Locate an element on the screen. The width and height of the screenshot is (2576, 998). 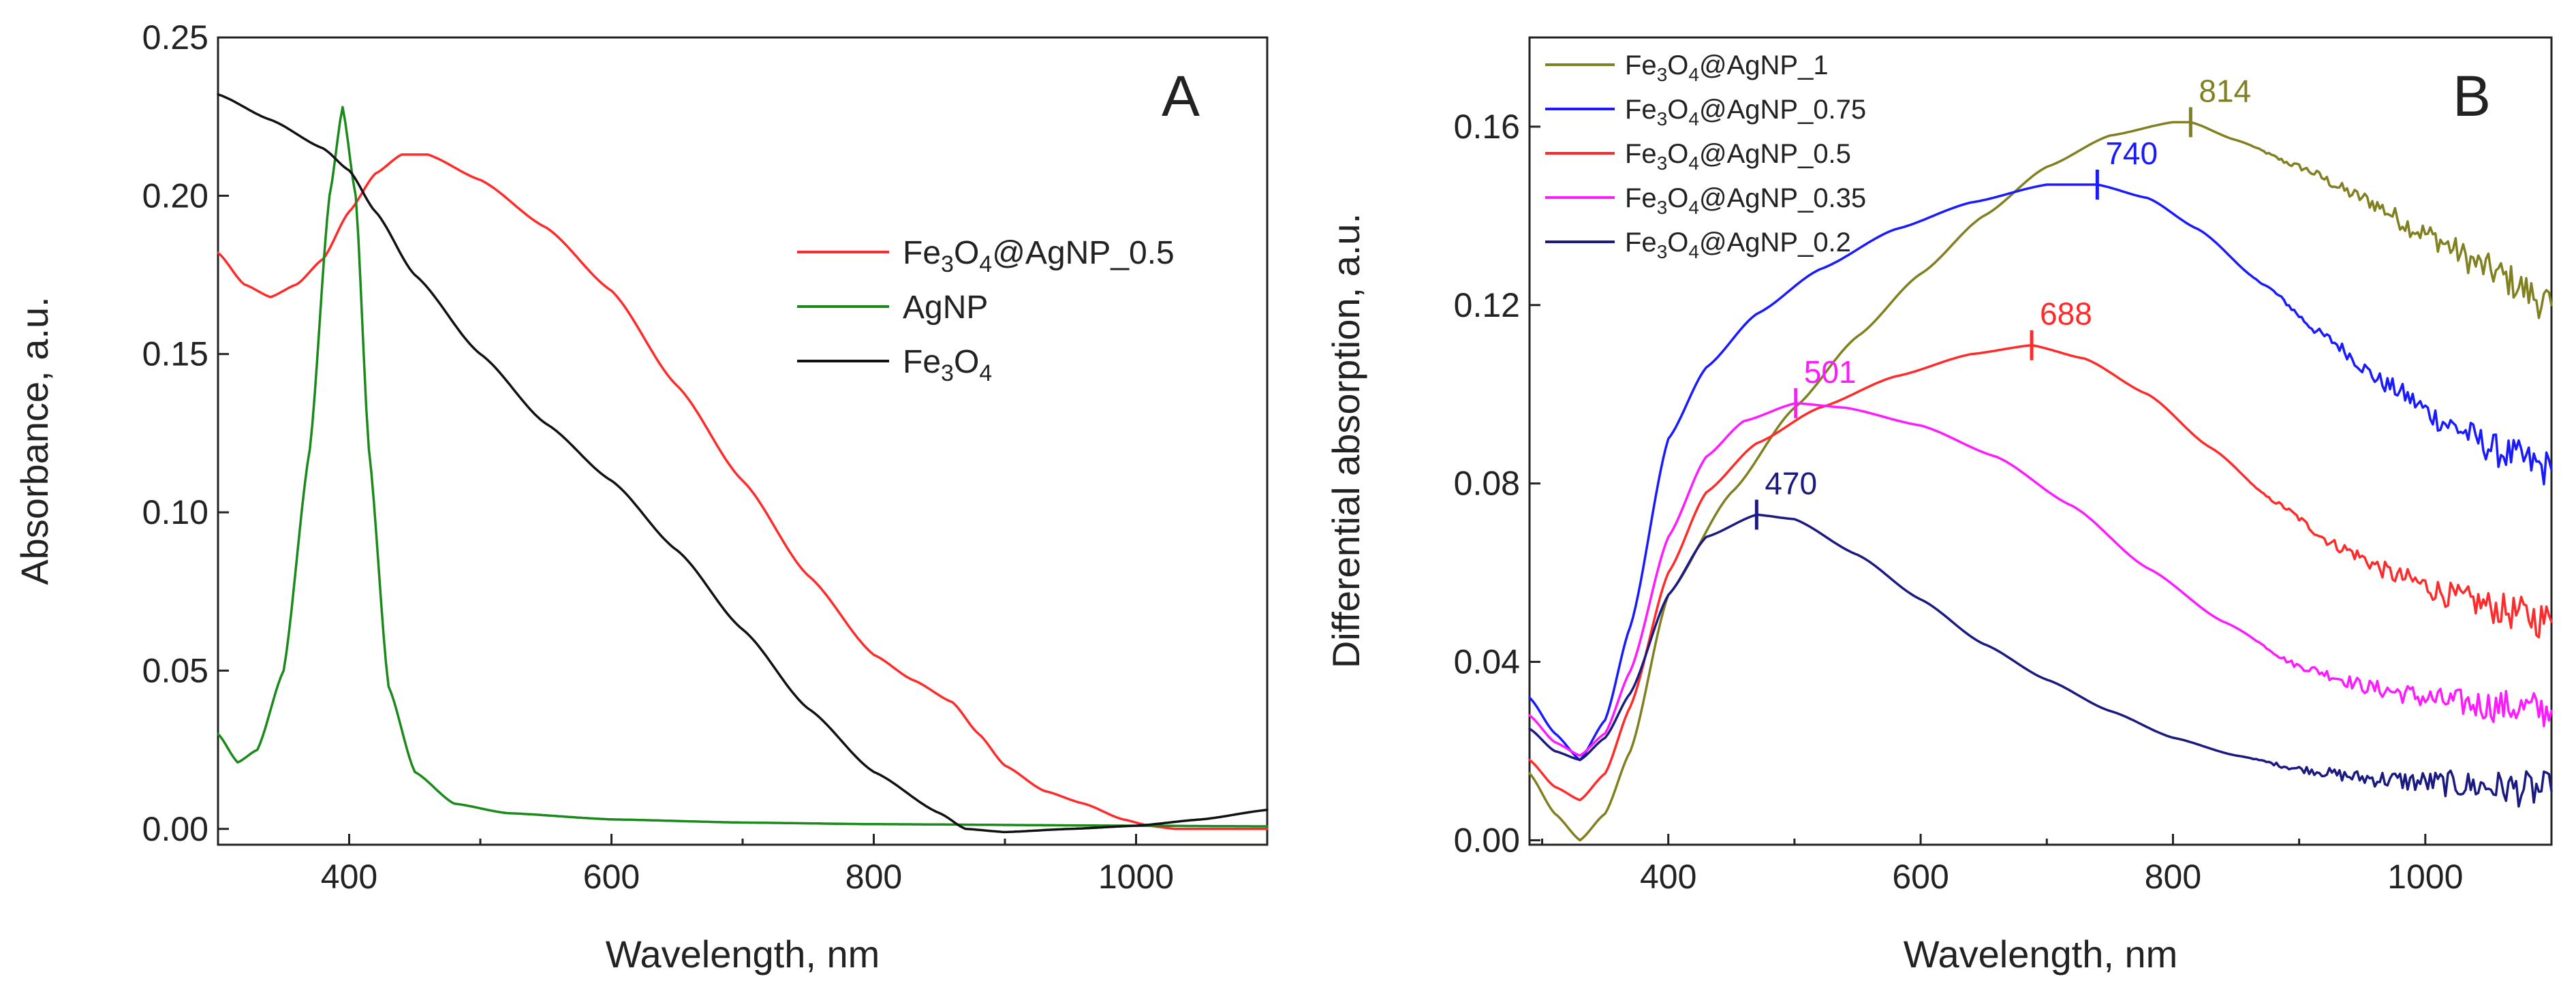
legend-b-item-3: Fe3O4@AgNP_0.35 is located at coordinates (1705, 200).